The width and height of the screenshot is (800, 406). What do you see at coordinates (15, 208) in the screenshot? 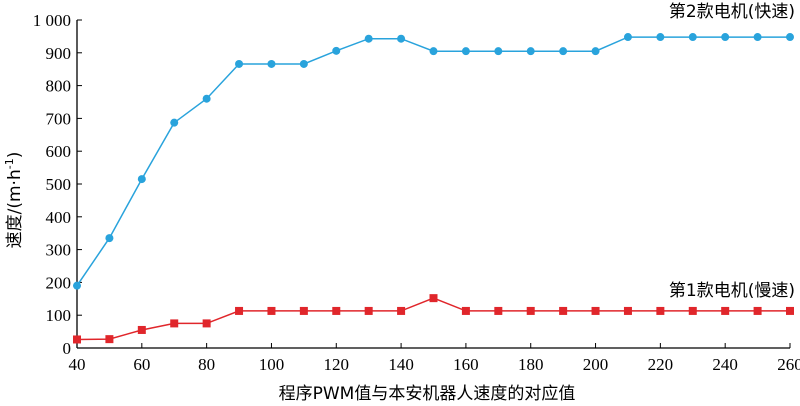
I see `y-axis-title-main: 速度/(m·h` at bounding box center [15, 208].